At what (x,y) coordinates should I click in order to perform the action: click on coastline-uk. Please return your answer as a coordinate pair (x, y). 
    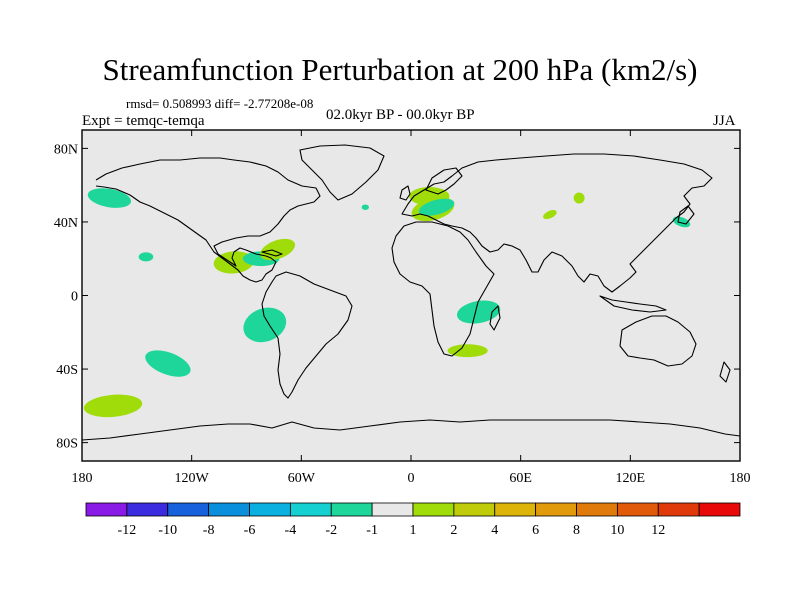
    Looking at the image, I should click on (405, 193).